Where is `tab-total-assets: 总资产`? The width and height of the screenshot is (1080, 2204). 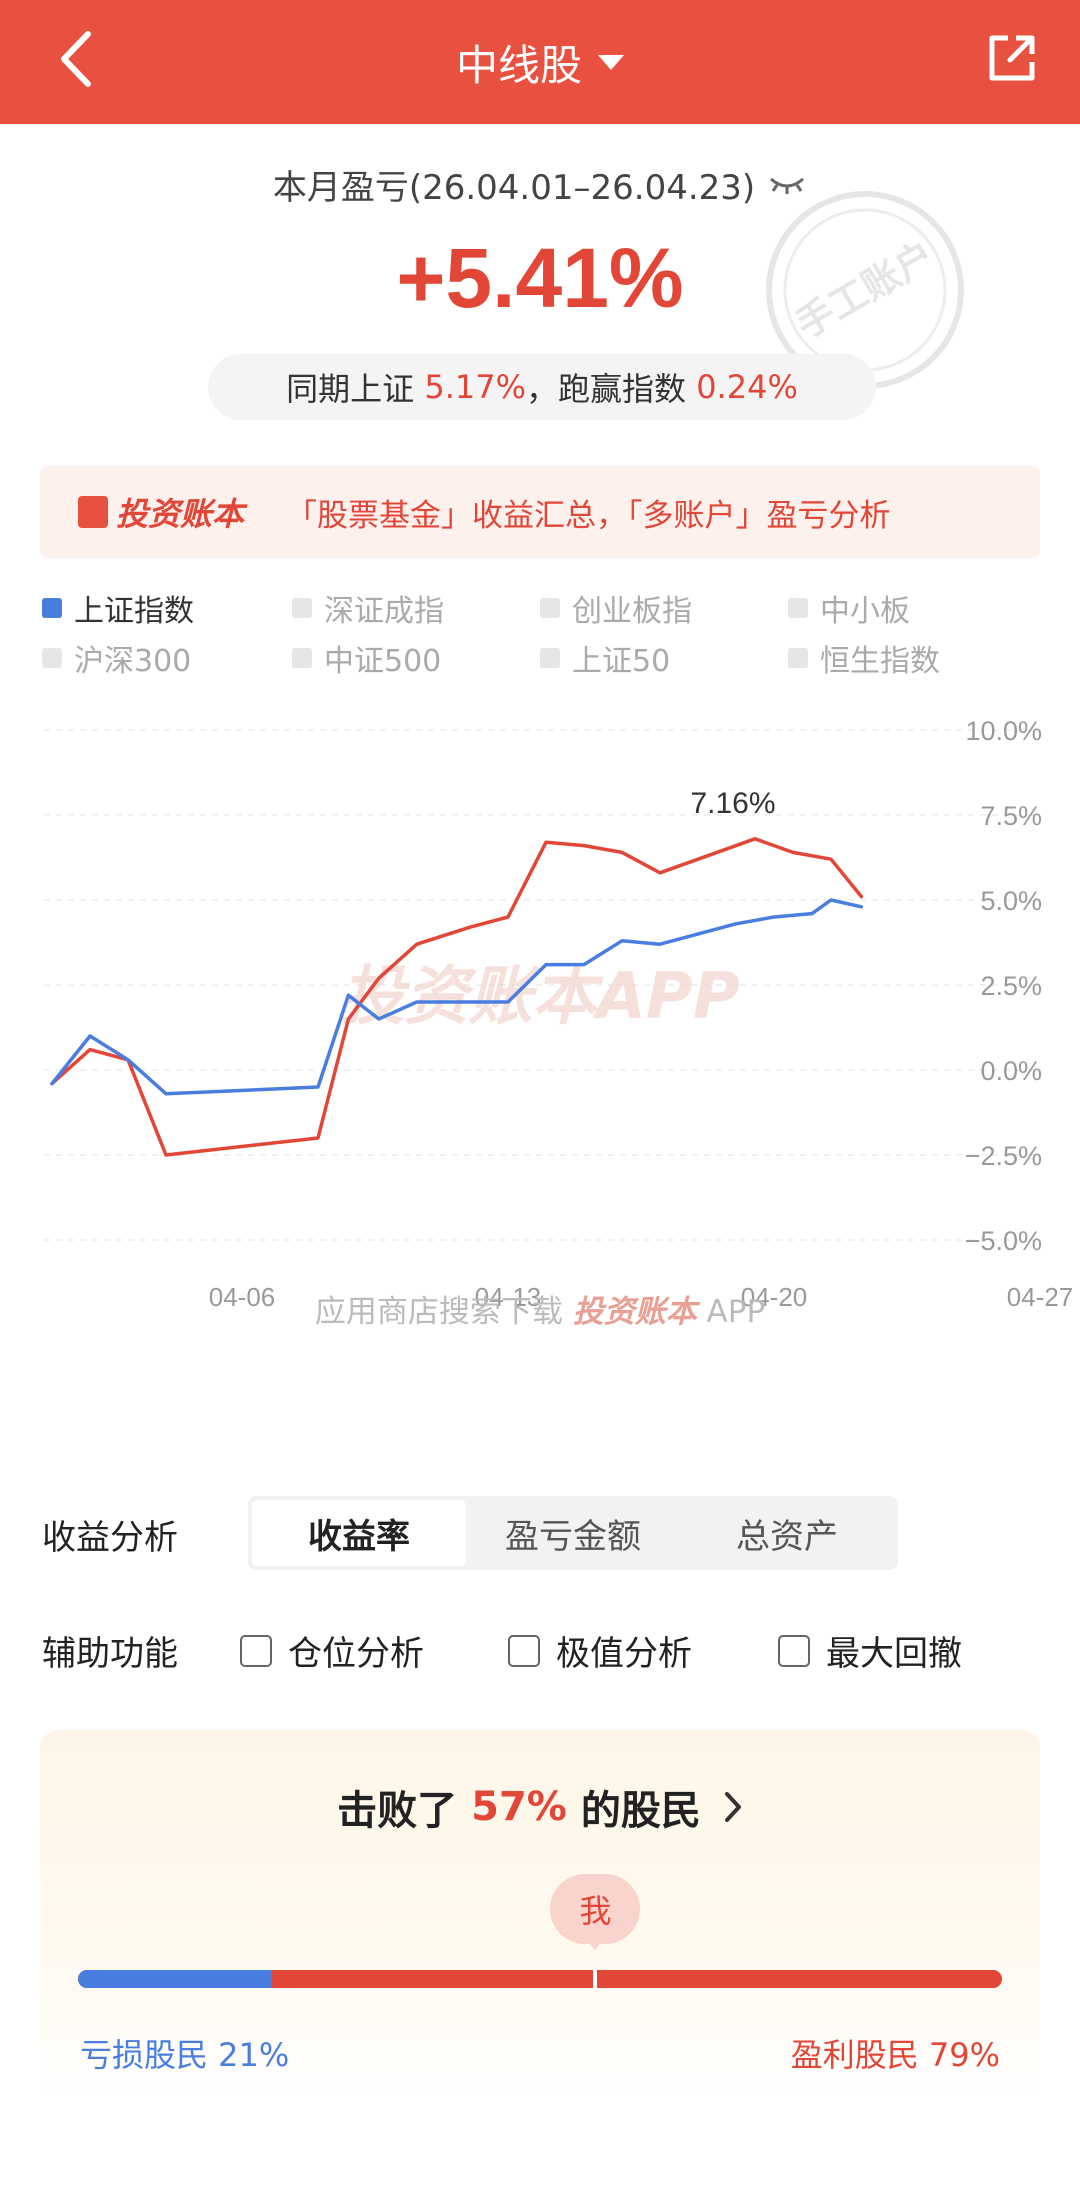 tab-total-assets: 总资产 is located at coordinates (787, 1536).